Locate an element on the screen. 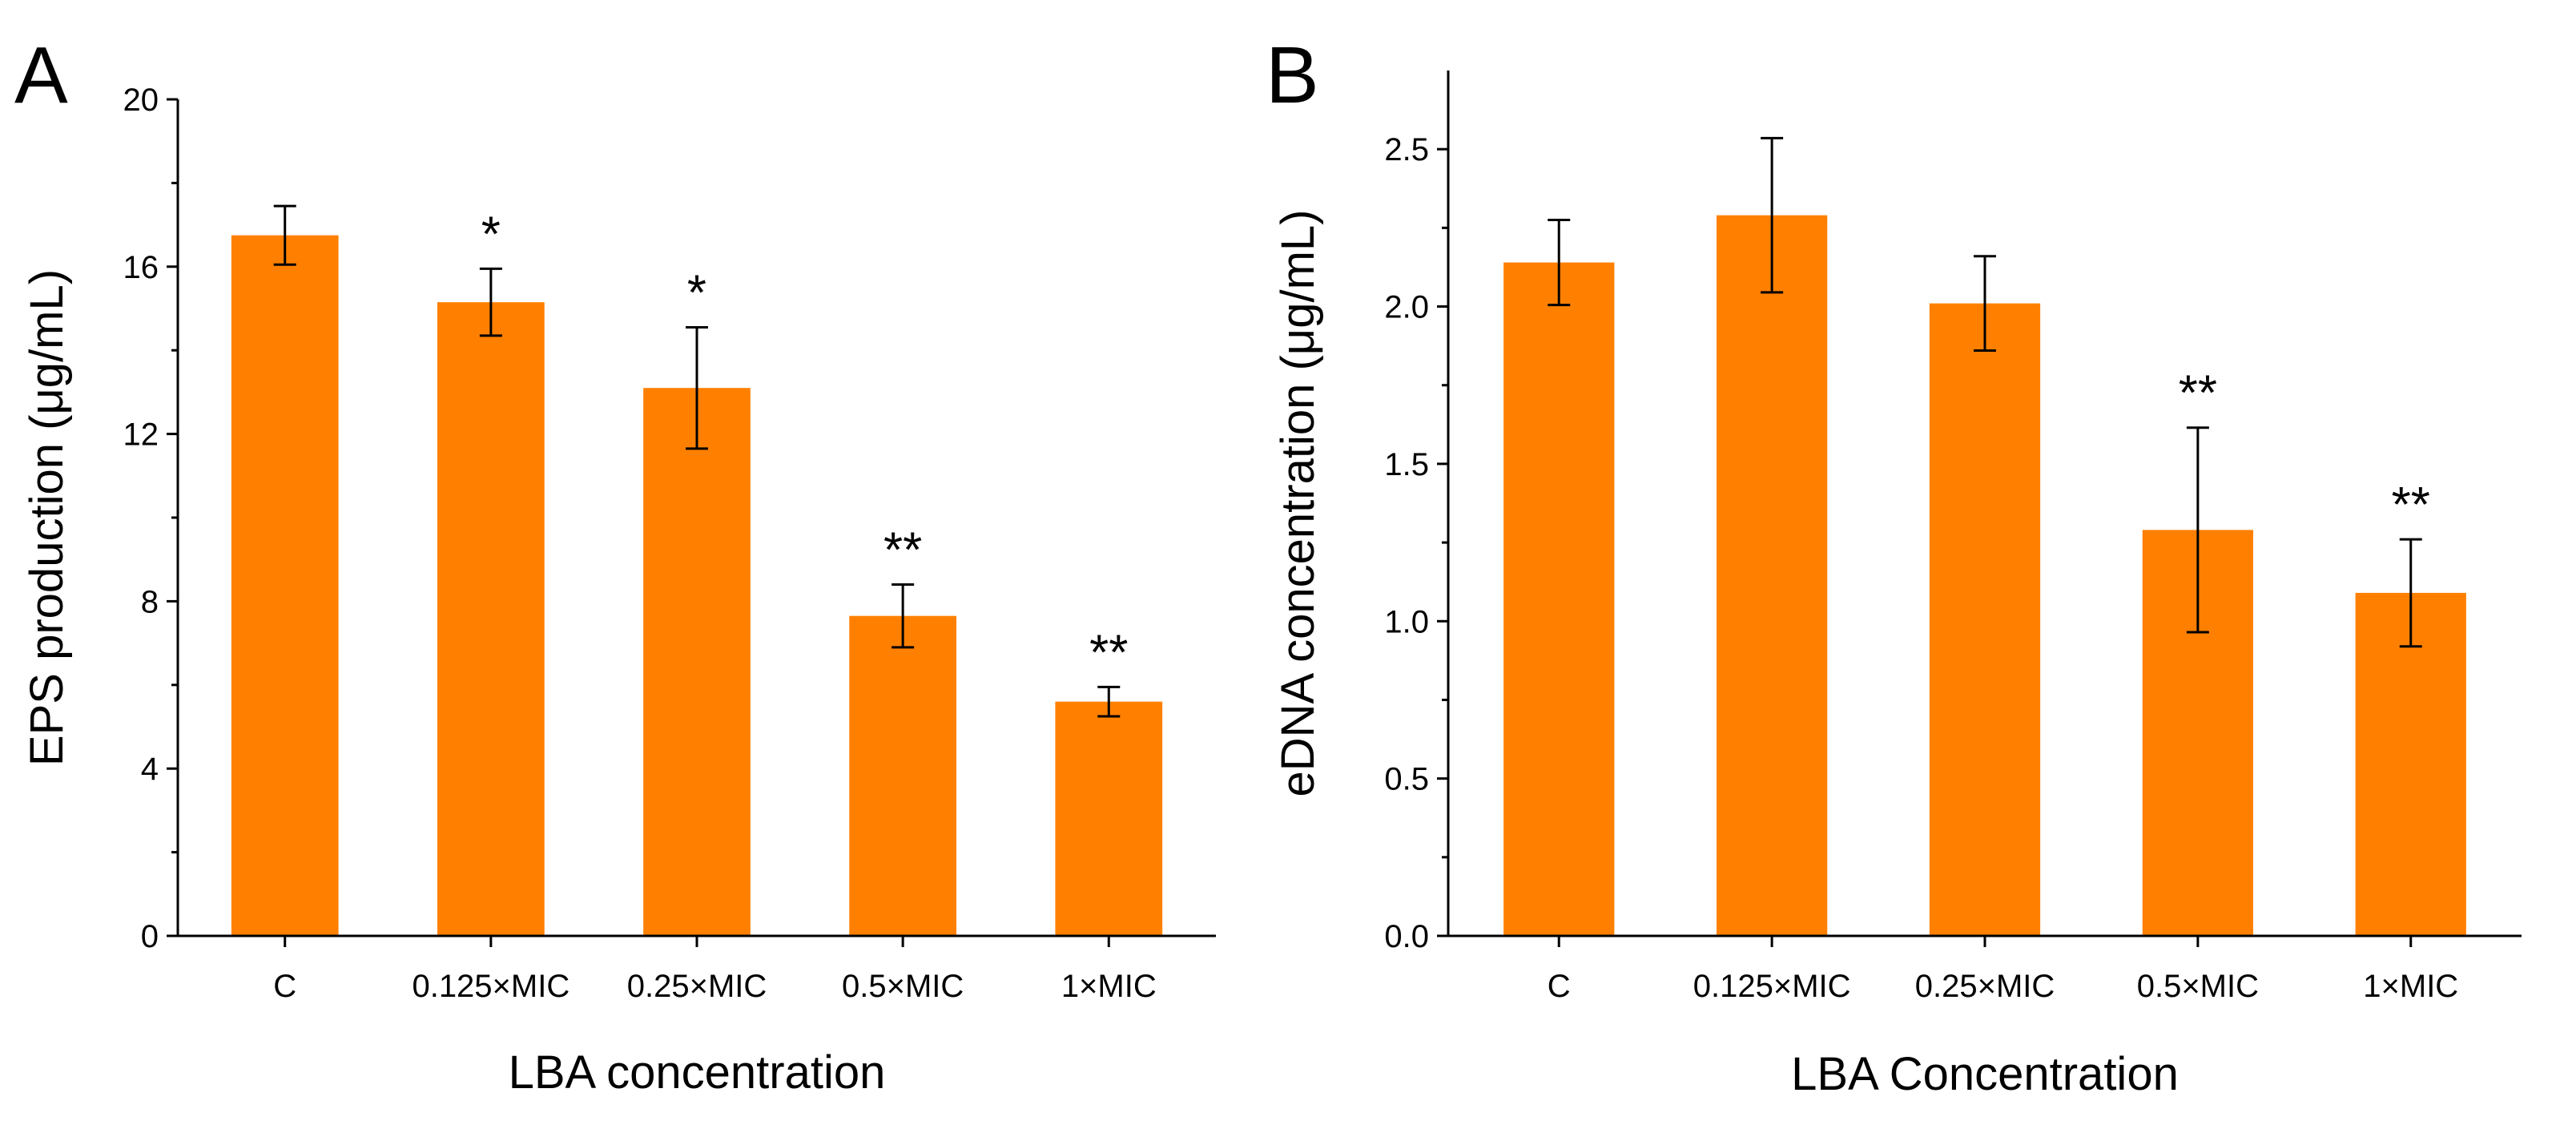 Image resolution: width=2576 pixels, height=1137 pixels. y-tick-label: 4 is located at coordinates (150, 769).